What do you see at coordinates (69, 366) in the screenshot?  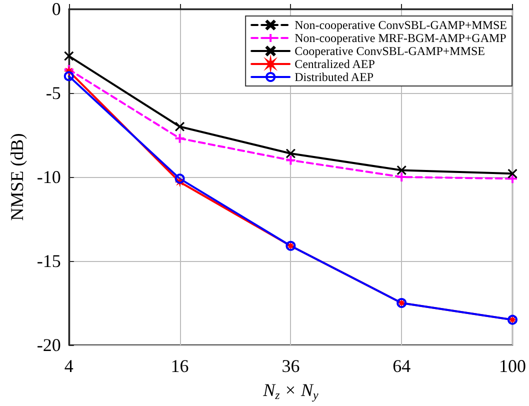 I see `x-tick-label: 4` at bounding box center [69, 366].